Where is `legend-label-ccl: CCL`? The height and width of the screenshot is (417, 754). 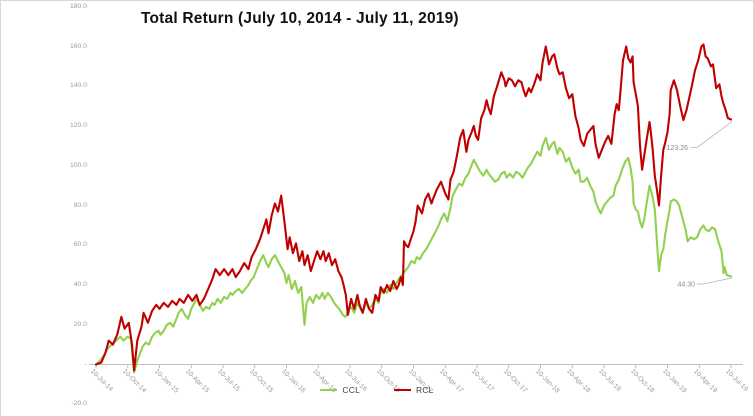 legend-label-ccl: CCL is located at coordinates (351, 390).